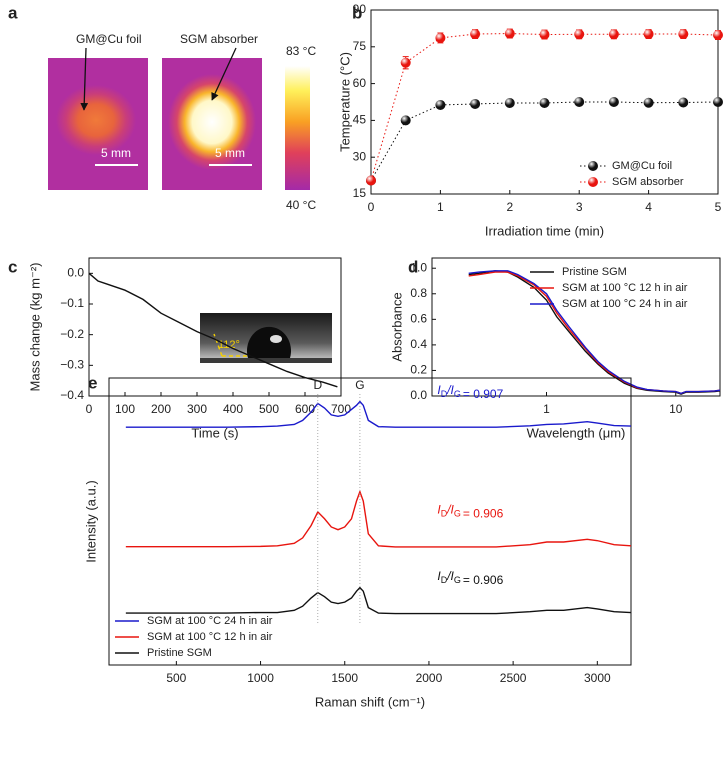  What do you see at coordinates (359, 385) in the screenshot?
I see `peak-label: G` at bounding box center [359, 385].